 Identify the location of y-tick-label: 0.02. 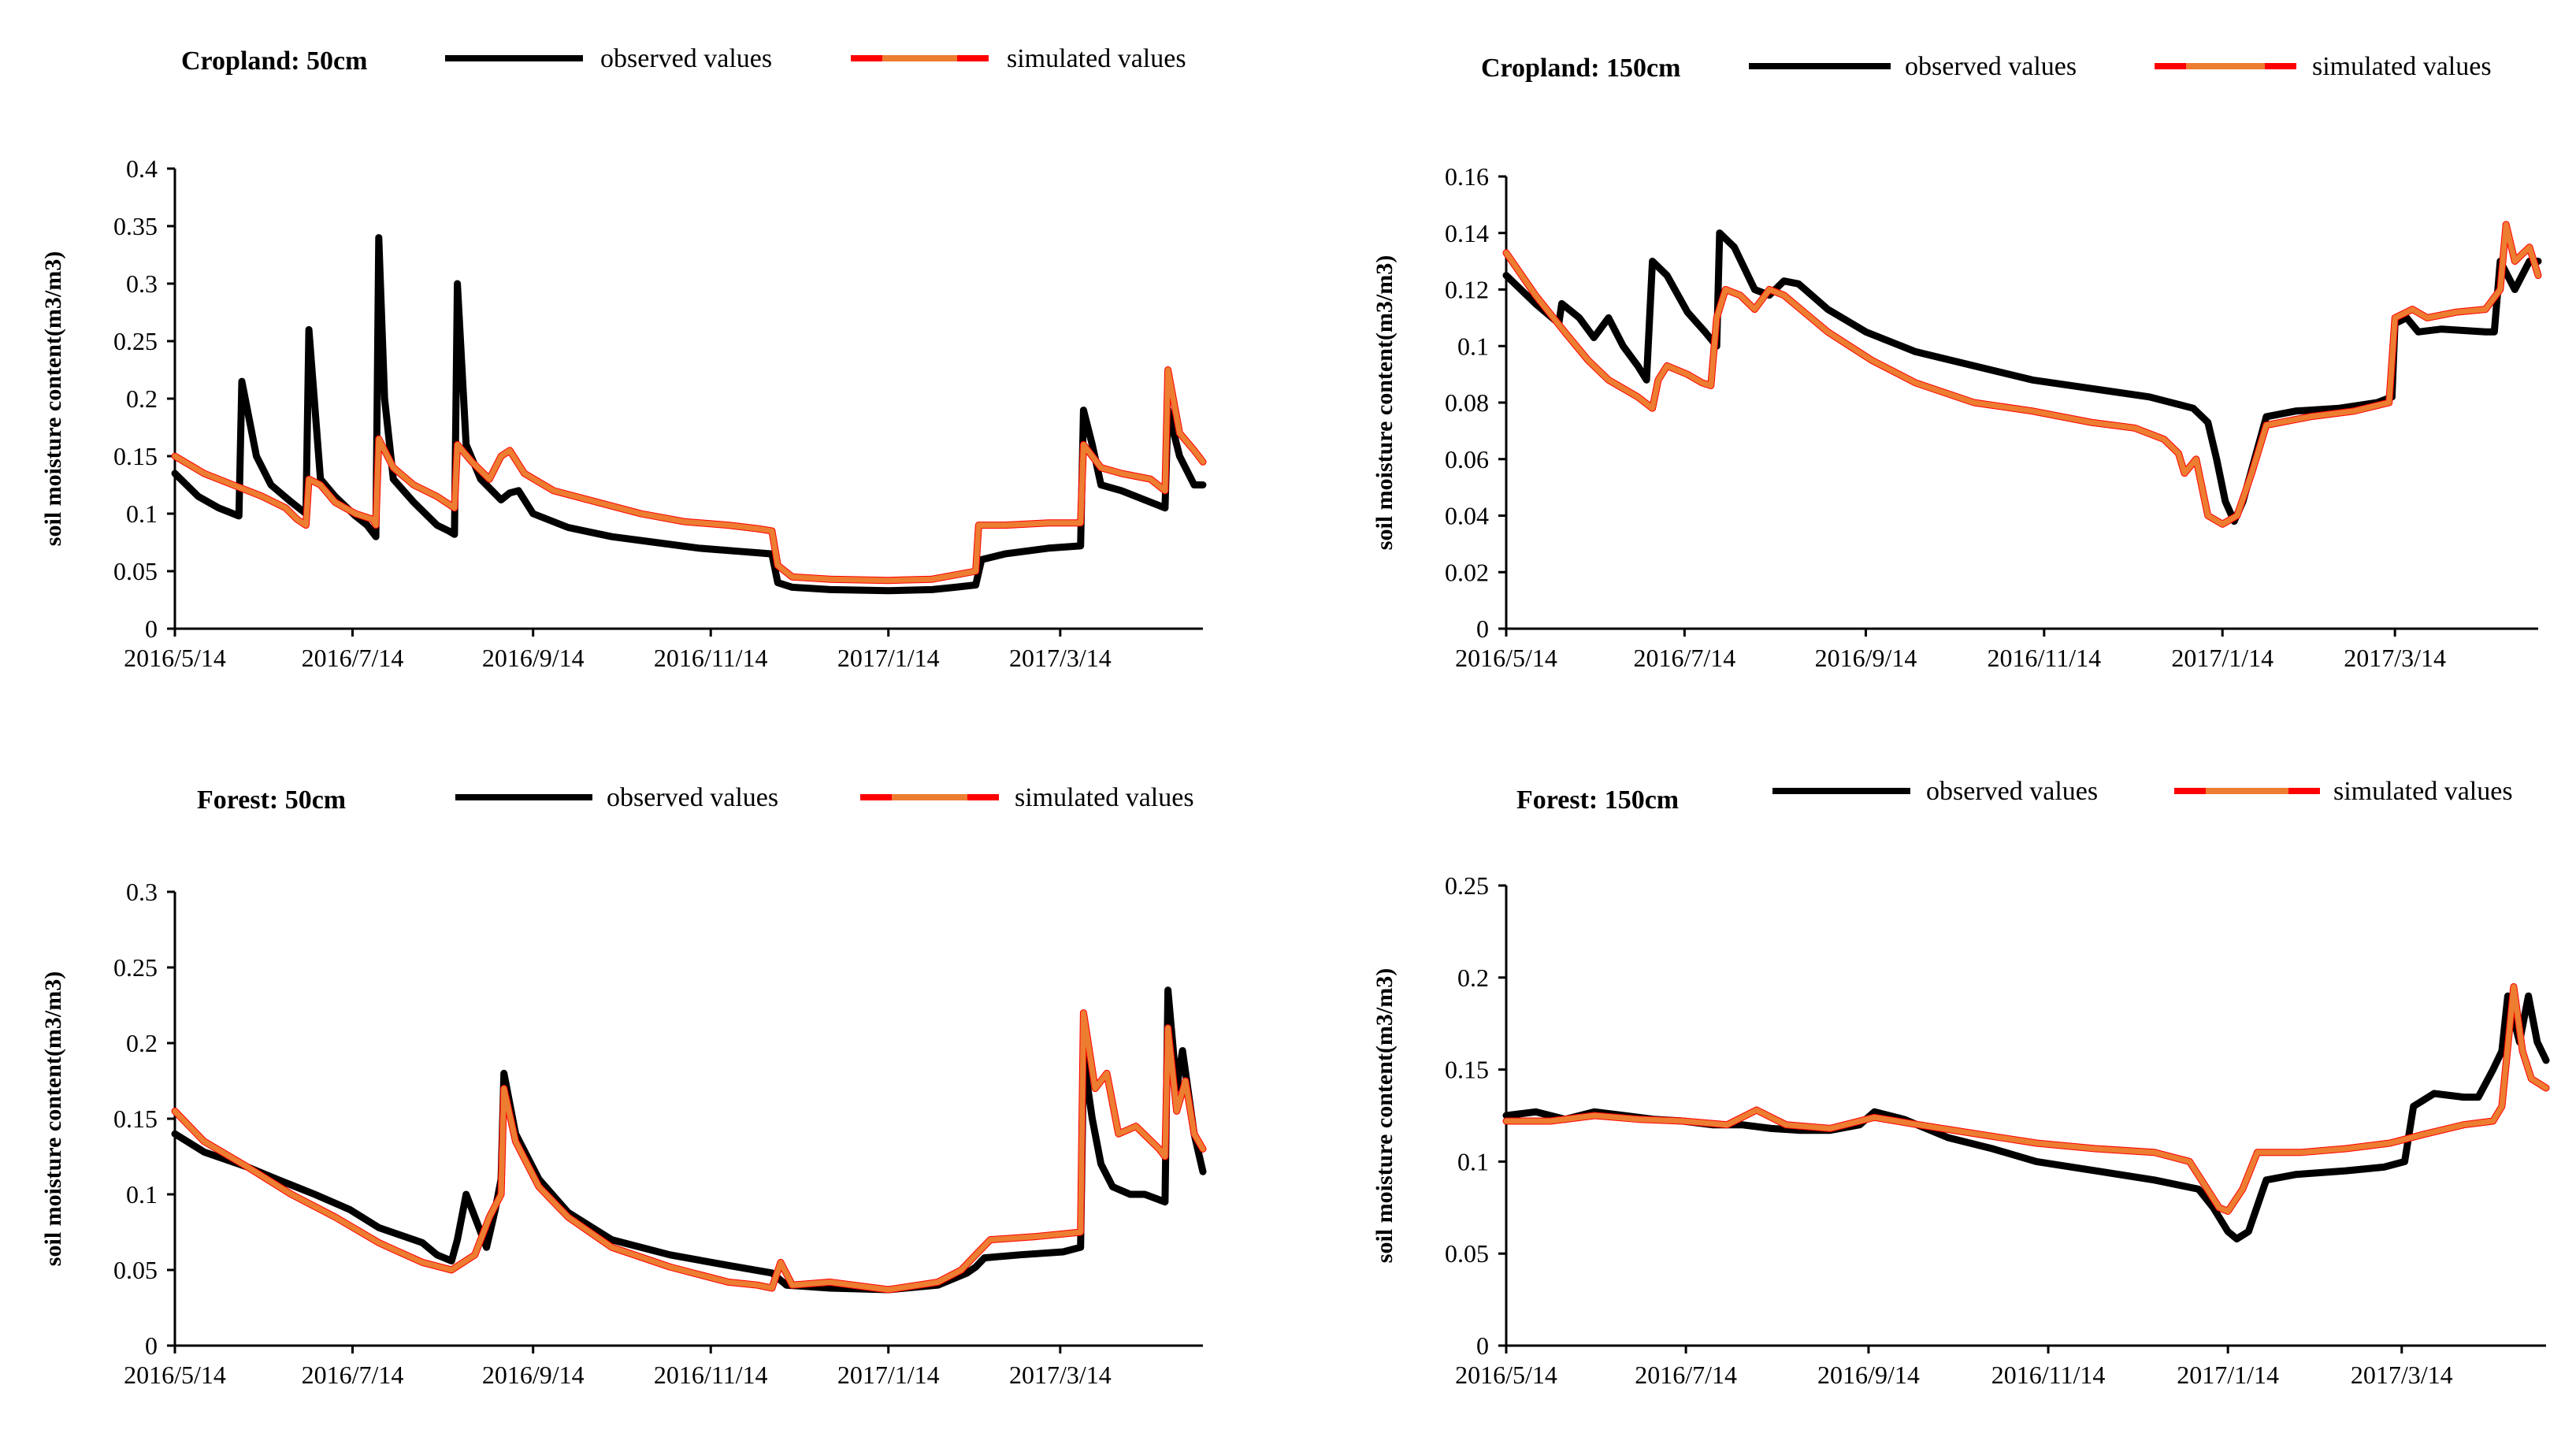
(1467, 572).